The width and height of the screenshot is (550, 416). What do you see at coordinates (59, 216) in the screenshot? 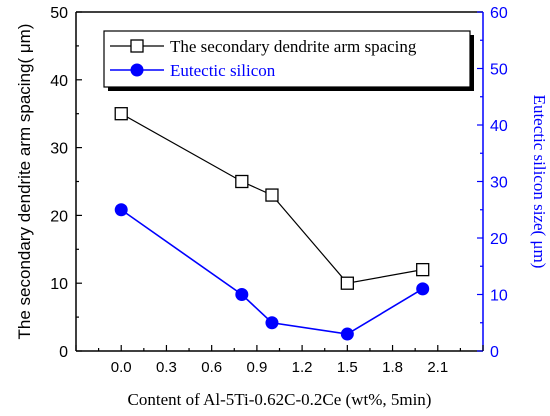
I see `y-left-tick-label: 20` at bounding box center [59, 216].